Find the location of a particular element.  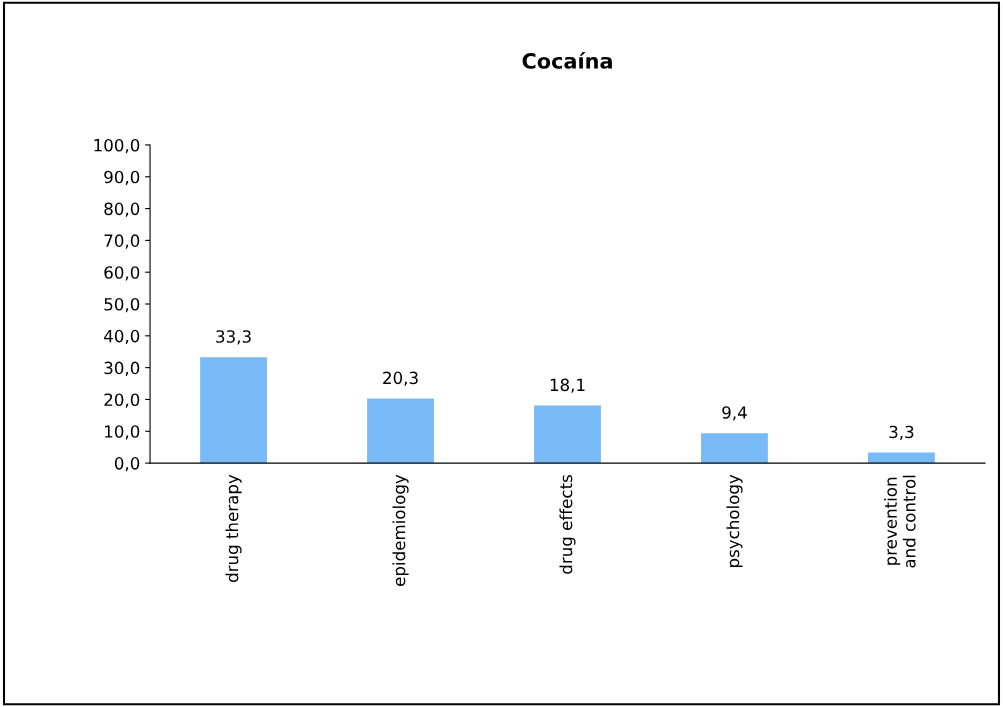

y-tick-label: 60,0 is located at coordinates (122, 273).